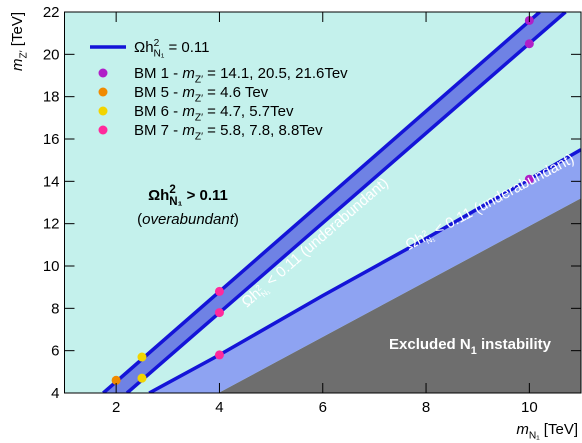 This screenshot has height=443, width=582. I want to click on text-part: overabundant, so click(188, 219).